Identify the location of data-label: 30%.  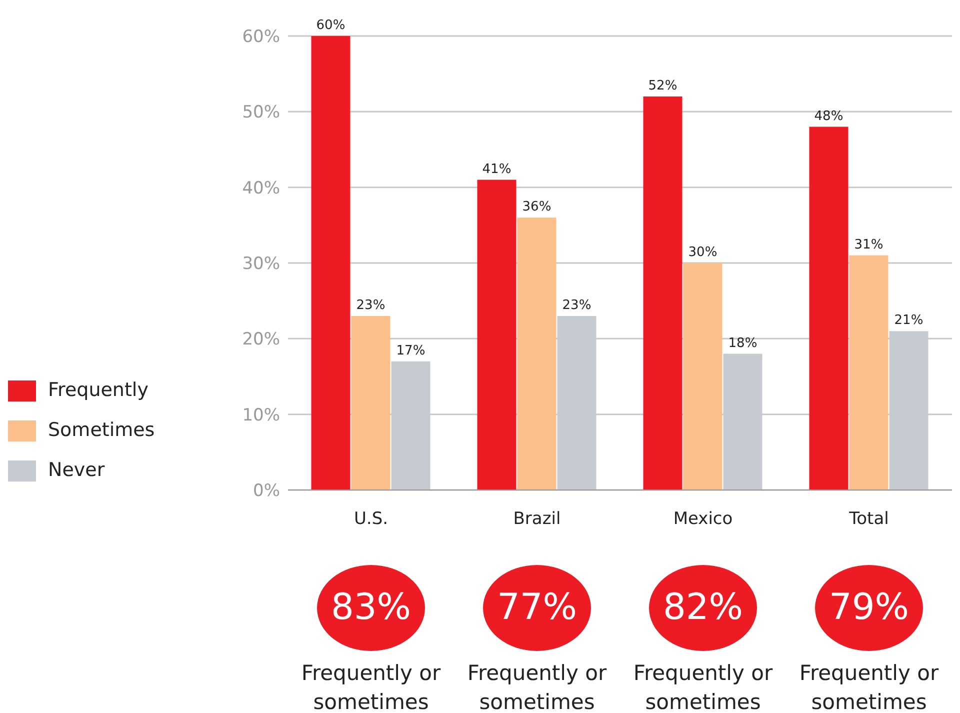
(703, 252).